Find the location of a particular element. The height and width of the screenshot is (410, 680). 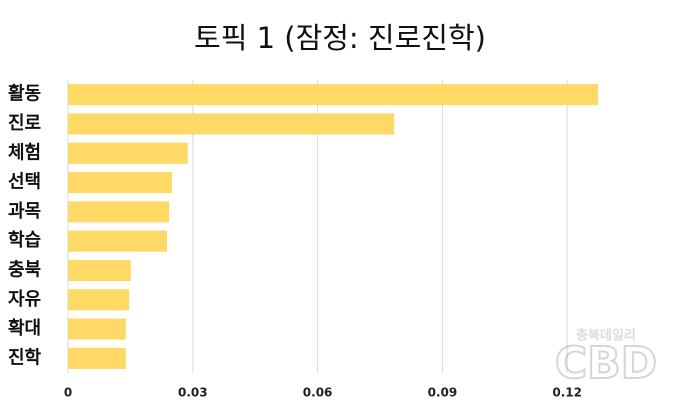

x-tick-label: 0 is located at coordinates (68, 393).